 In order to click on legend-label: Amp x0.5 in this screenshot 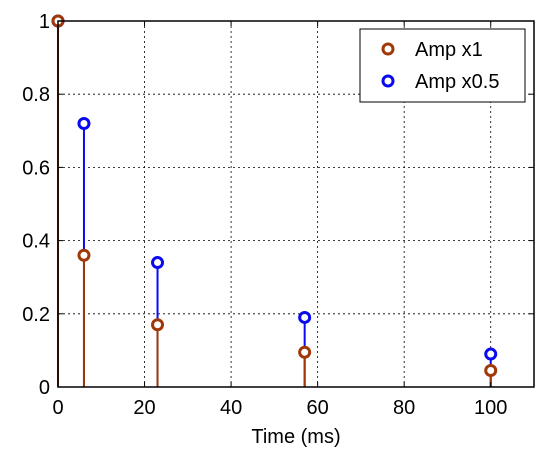, I will do `click(457, 82)`.